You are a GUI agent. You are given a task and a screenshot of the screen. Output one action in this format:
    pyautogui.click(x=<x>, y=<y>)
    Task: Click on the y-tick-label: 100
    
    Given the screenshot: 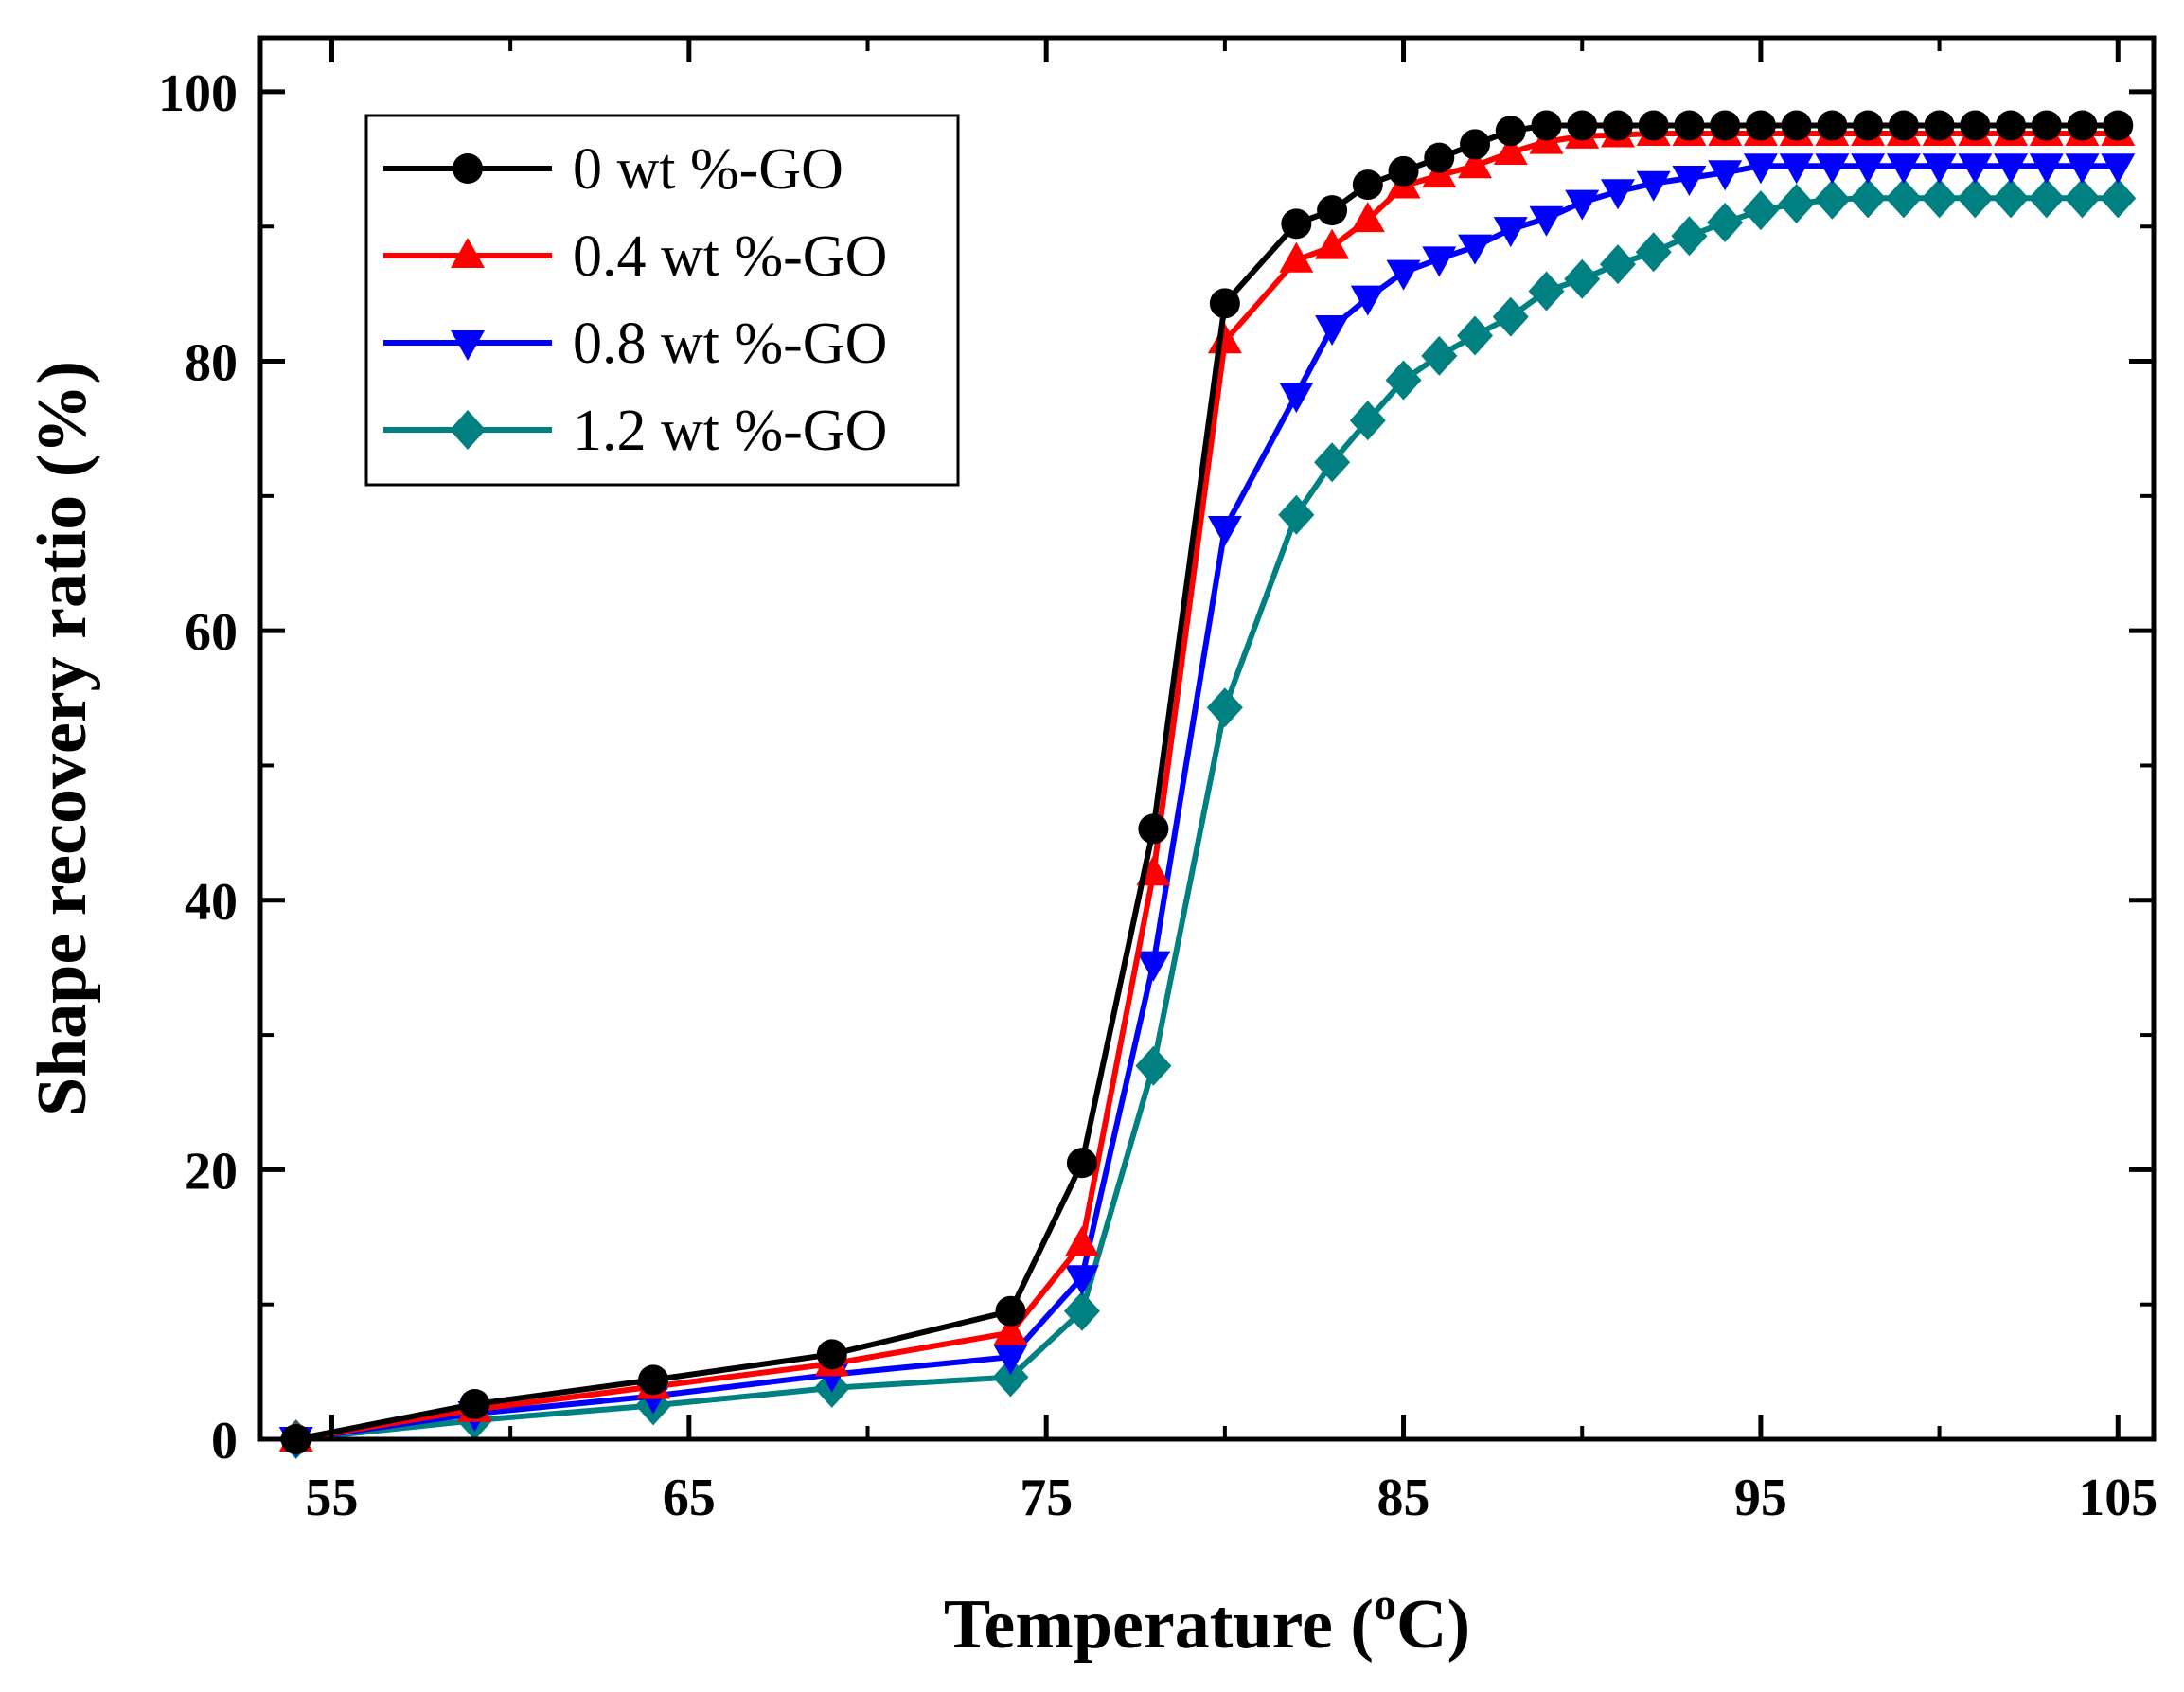 What is the action you would take?
    pyautogui.click(x=198, y=93)
    